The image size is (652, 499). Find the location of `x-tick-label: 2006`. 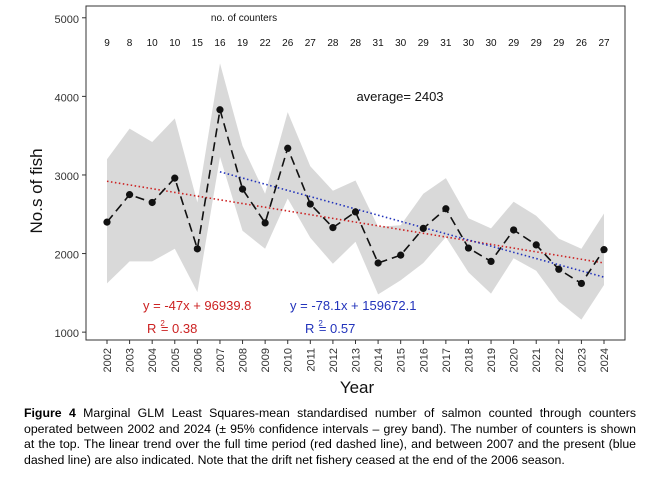

x-tick-label: 2006 is located at coordinates (198, 360).